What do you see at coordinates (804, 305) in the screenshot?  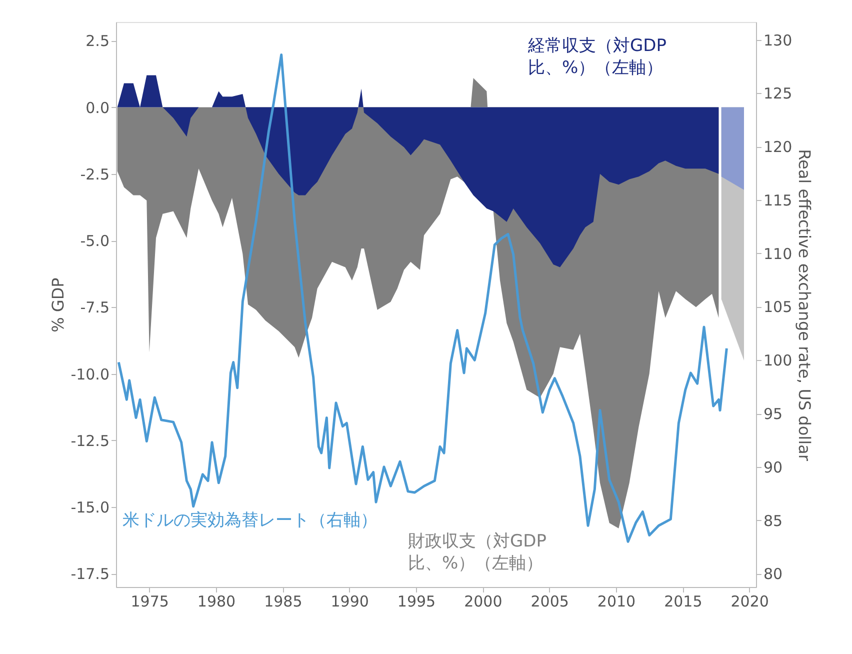 I see `y2-axis-title: Real effective exchange rate, US dollar` at bounding box center [804, 305].